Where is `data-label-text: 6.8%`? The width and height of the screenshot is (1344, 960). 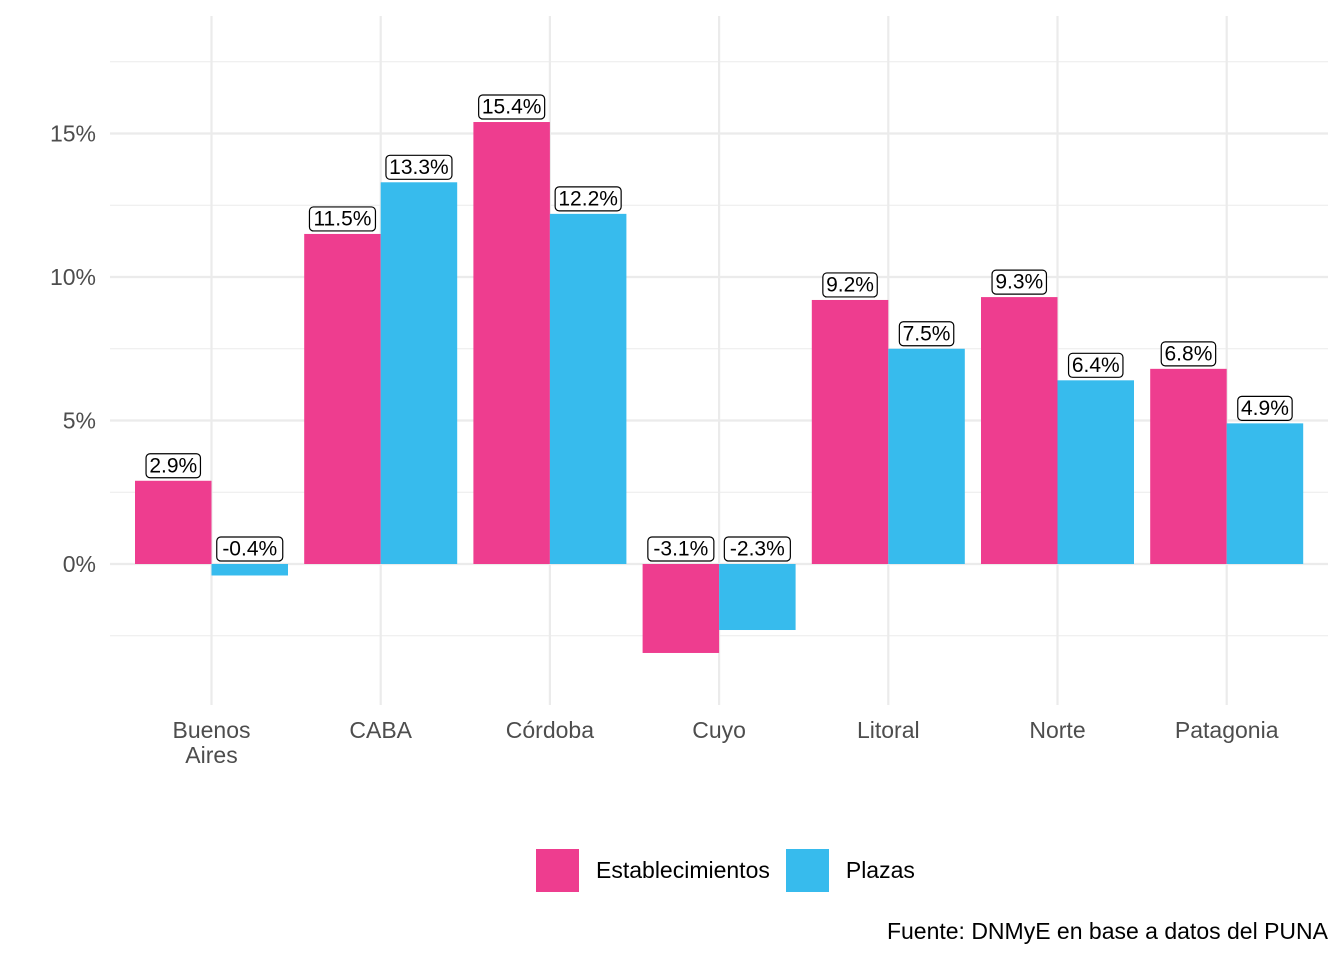 data-label-text: 6.8% is located at coordinates (1189, 353).